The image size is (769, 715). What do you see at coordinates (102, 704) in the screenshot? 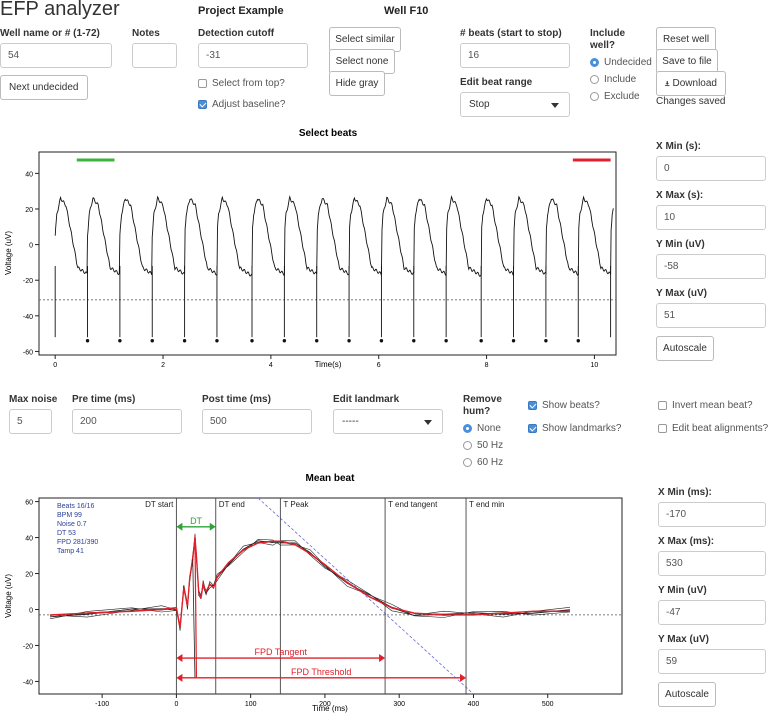
I see `x-tick-label: -100` at bounding box center [102, 704].